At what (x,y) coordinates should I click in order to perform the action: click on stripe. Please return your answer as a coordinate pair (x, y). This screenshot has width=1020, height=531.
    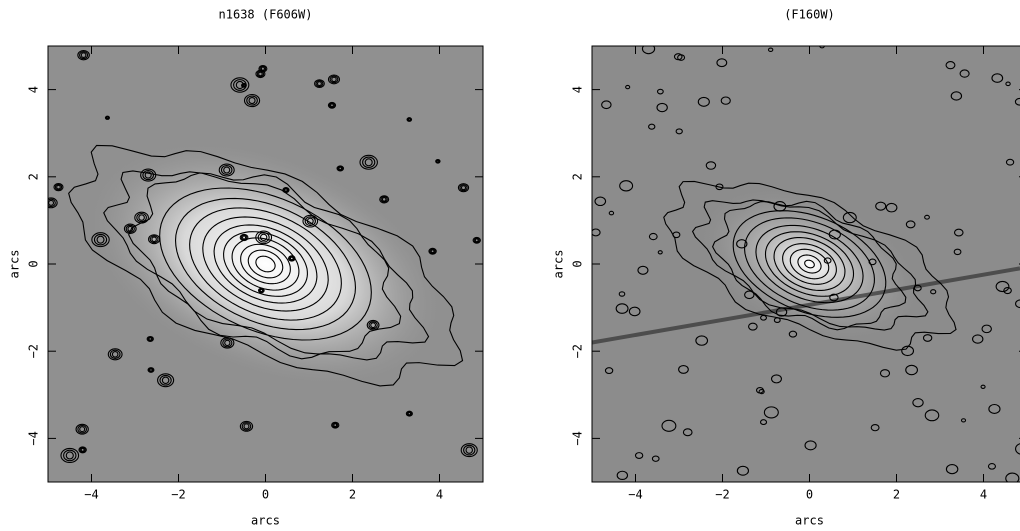
    Looking at the image, I should click on (806, 305).